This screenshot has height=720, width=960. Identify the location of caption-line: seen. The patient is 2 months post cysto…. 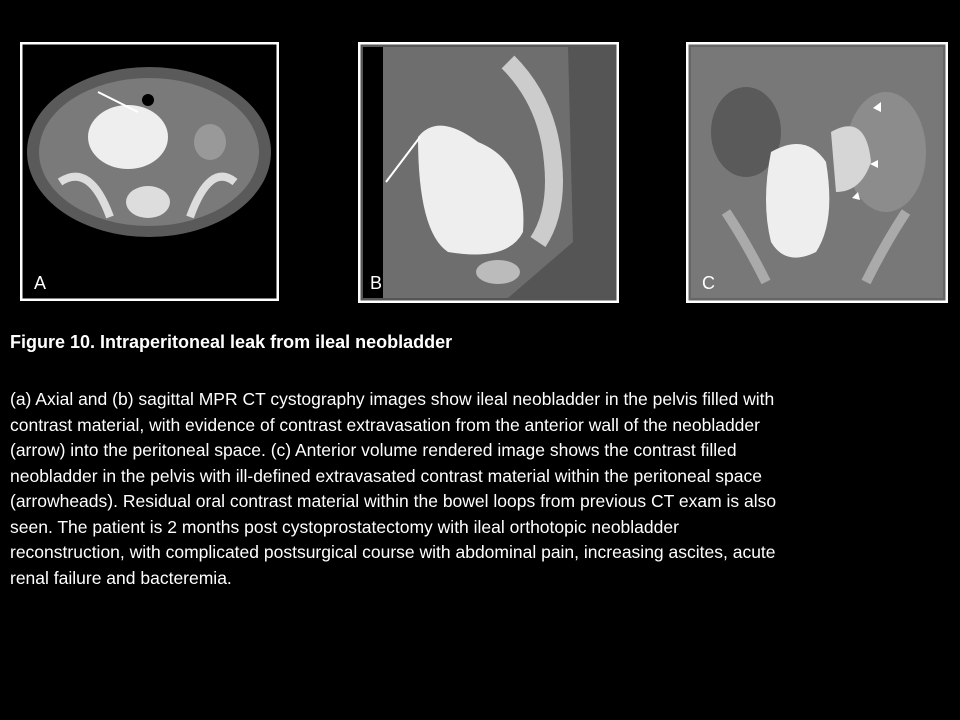
(344, 526).